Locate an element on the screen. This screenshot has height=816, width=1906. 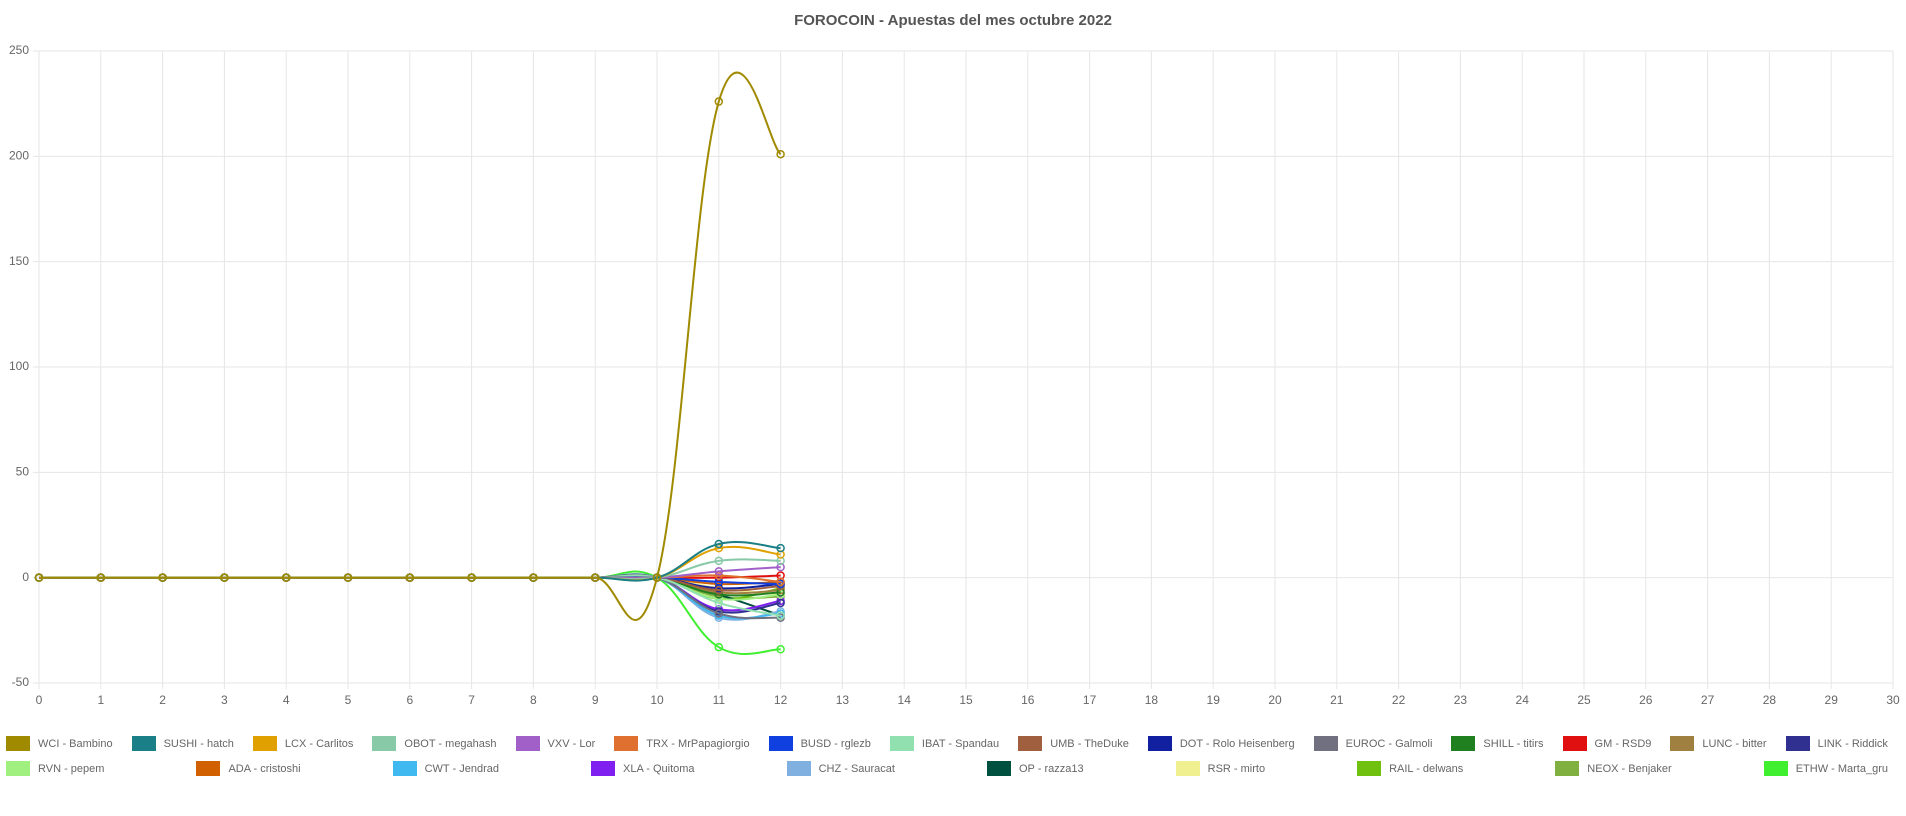
legend-label: GM - RSD9 is located at coordinates (1623, 743).